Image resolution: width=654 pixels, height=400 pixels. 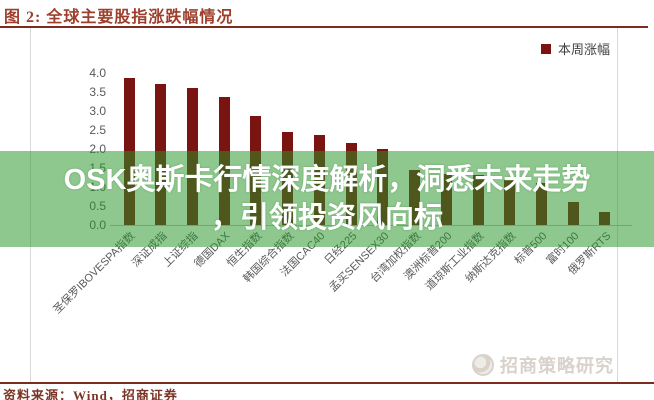 What do you see at coordinates (326, 218) in the screenshot?
I see `overlay-text-line2: ，引领投资风向标` at bounding box center [326, 218].